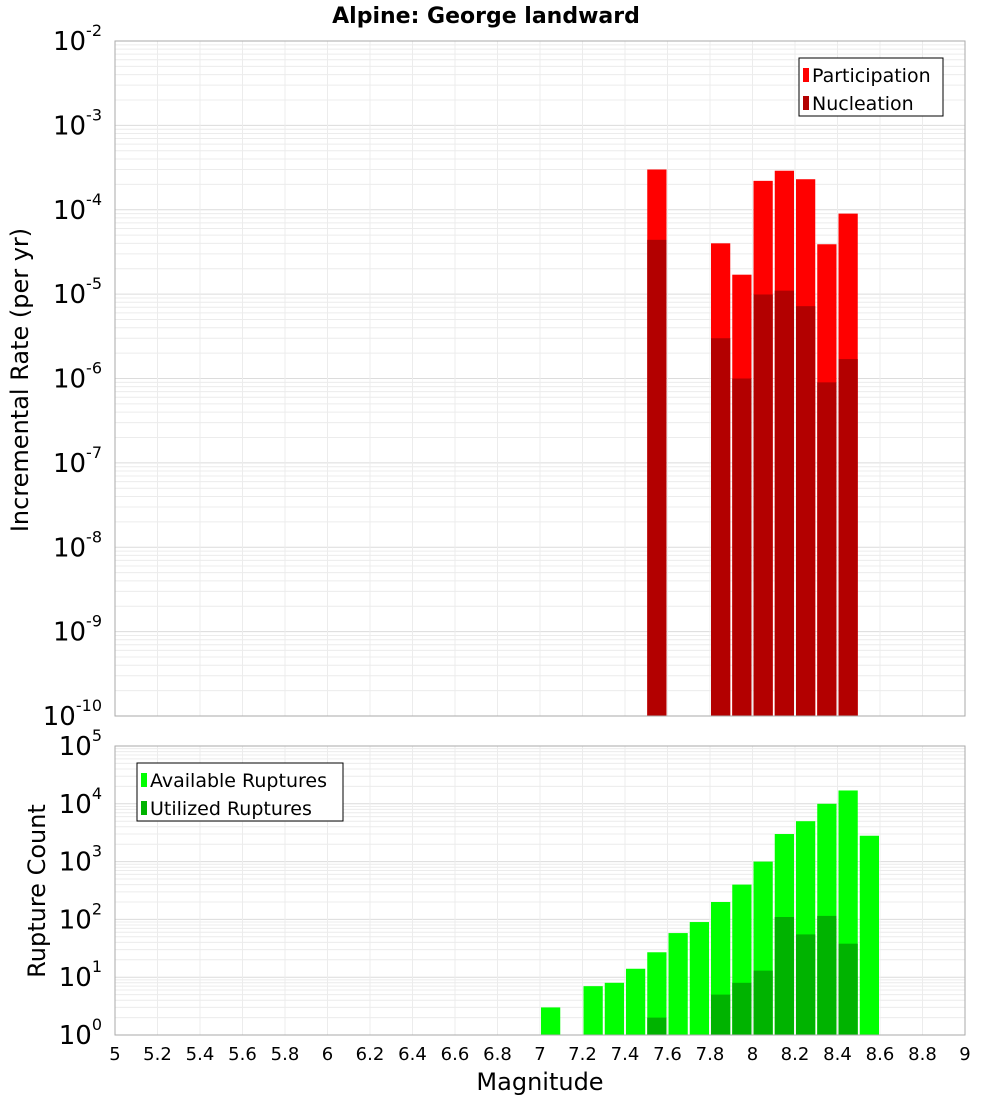  What do you see at coordinates (710, 1054) in the screenshot?
I see `x-tick-label: 7.8` at bounding box center [710, 1054].